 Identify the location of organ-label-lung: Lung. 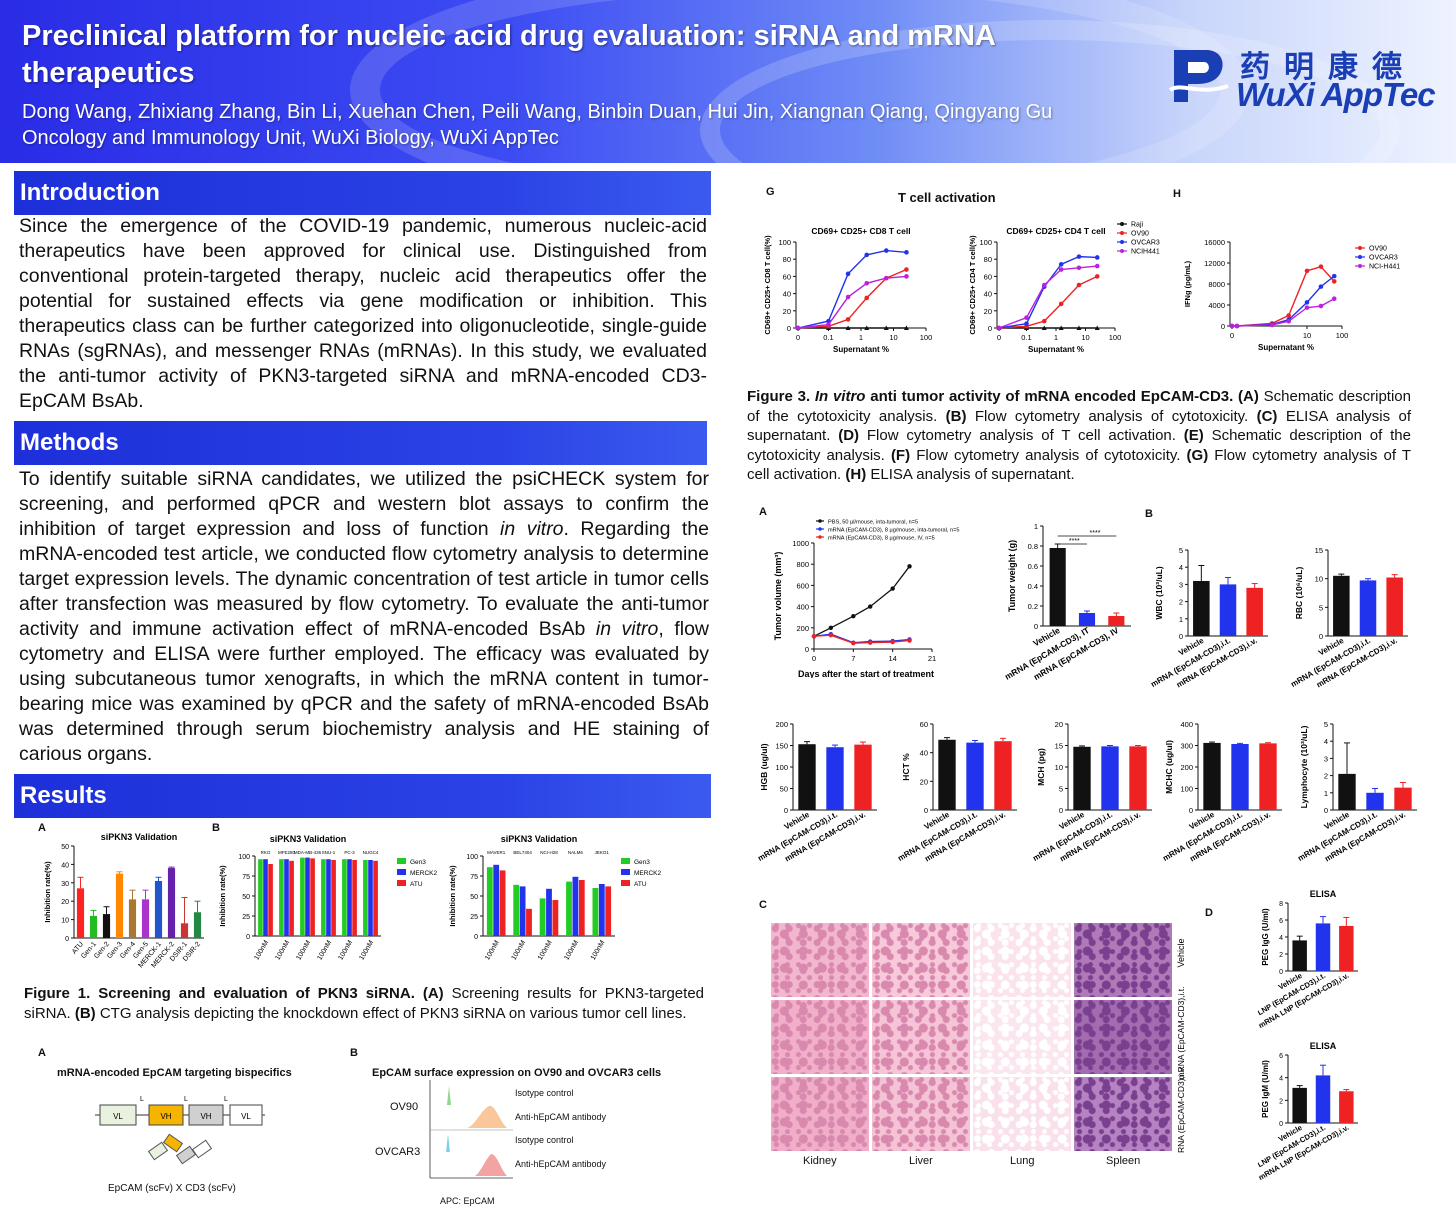
(1022, 1161).